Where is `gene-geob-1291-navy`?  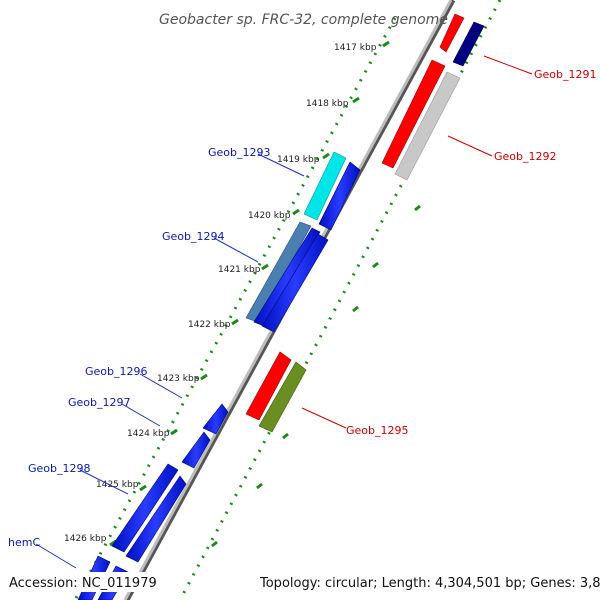
gene-geob-1291-navy is located at coordinates (468, 44).